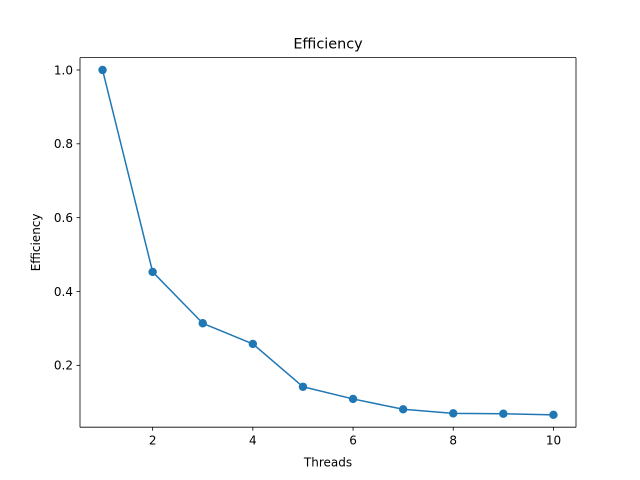 The width and height of the screenshot is (640, 480). I want to click on y-axis-label: Efficiency, so click(36, 242).